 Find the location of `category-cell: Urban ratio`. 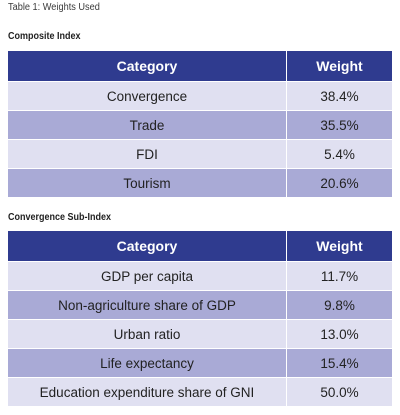

category-cell: Urban ratio is located at coordinates (147, 334).